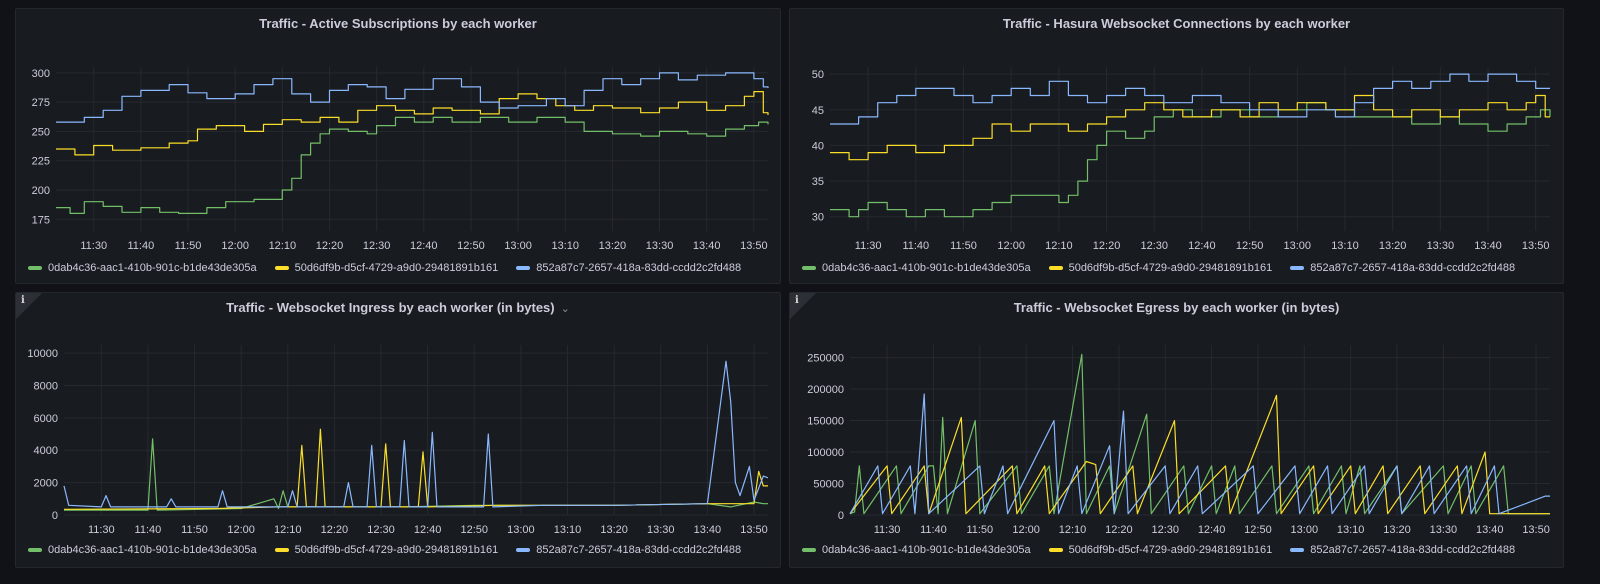 The image size is (1600, 584). I want to click on y-tick-label: 4000, so click(46, 451).